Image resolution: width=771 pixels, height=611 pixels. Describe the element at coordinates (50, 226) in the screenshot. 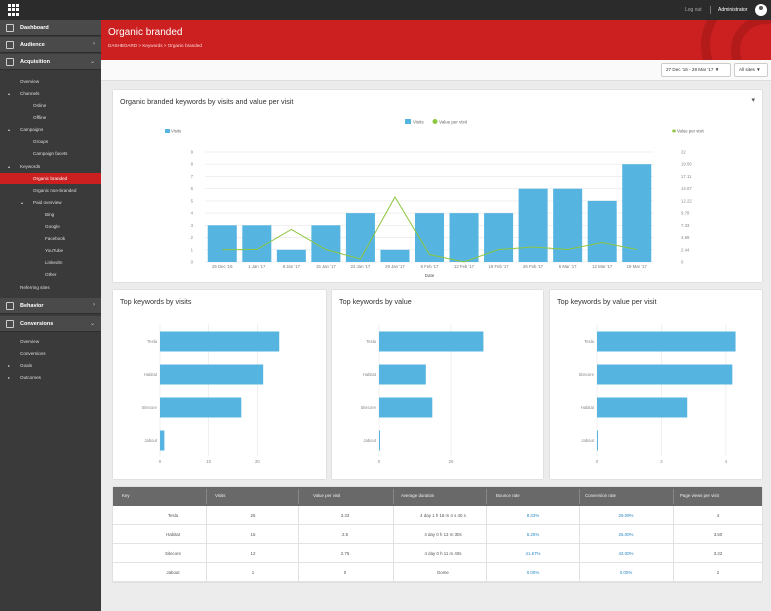

I see `sidebar-item-google: Google` at that location.